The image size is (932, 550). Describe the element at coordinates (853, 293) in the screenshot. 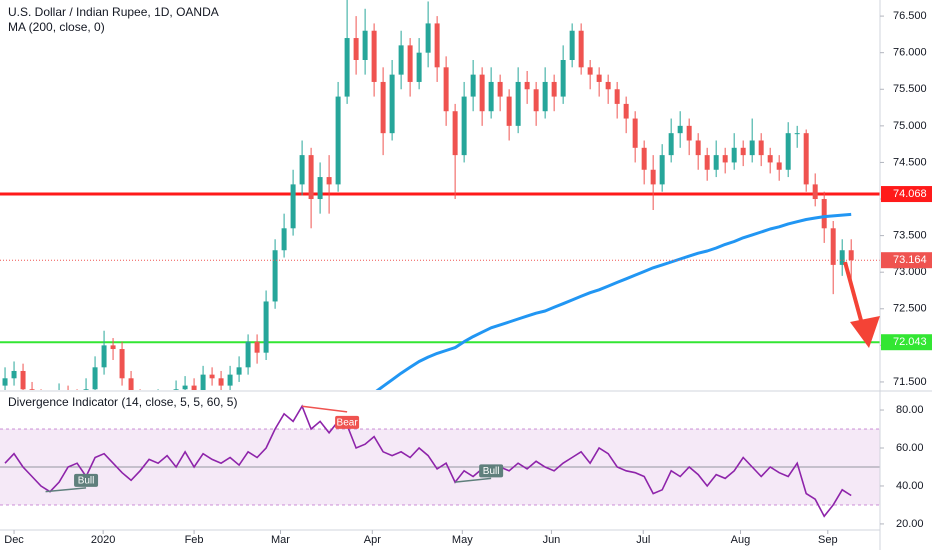

I see `arrow-shaft` at that location.